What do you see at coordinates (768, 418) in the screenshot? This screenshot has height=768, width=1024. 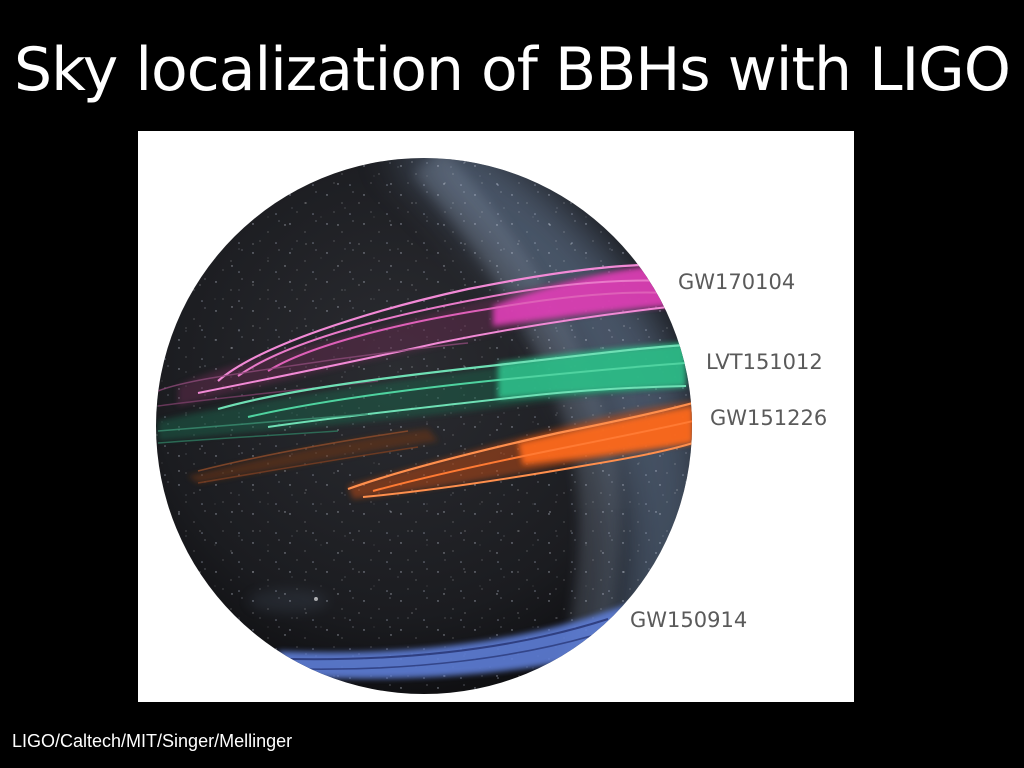 I see `label-gw151226: GW151226` at bounding box center [768, 418].